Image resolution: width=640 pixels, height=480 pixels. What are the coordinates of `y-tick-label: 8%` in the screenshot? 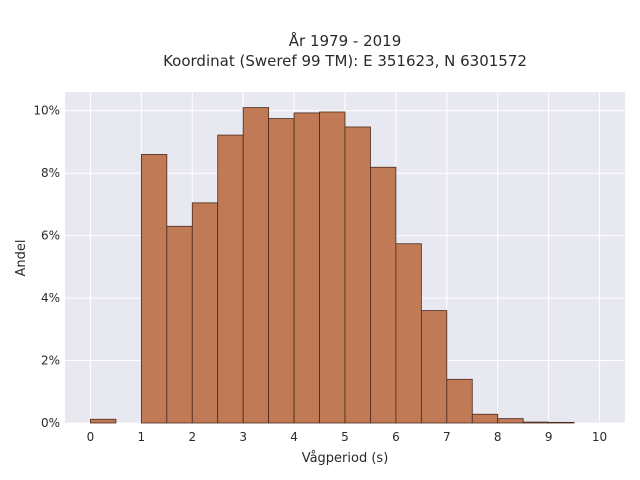 It's located at (50, 173).